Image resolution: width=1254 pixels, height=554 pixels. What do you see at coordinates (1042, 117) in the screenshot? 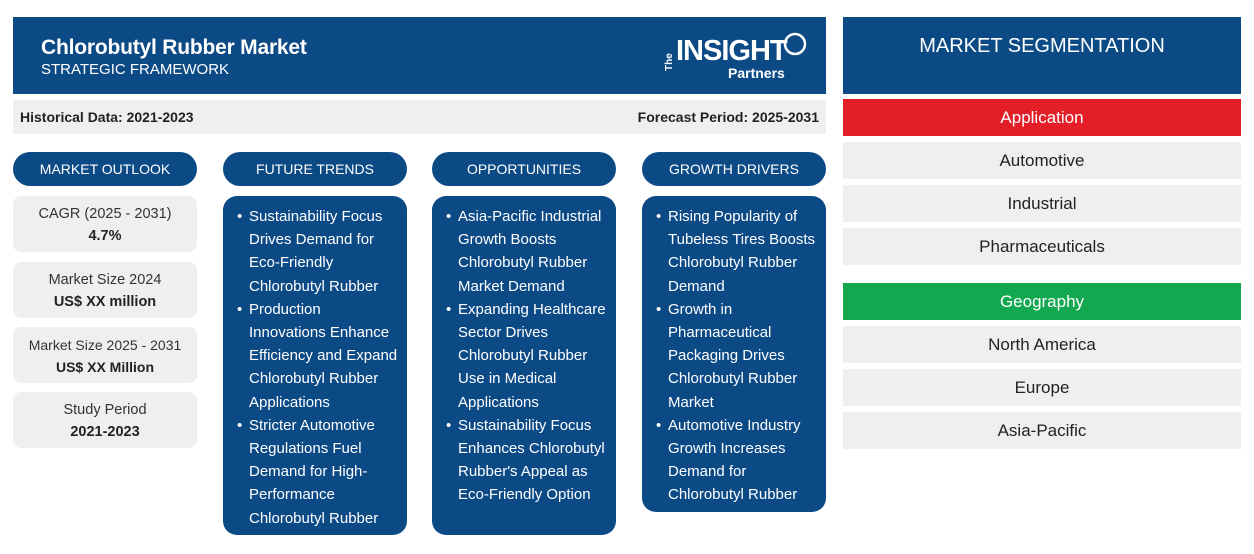
I see `segment-application-header: Application` at bounding box center [1042, 117].